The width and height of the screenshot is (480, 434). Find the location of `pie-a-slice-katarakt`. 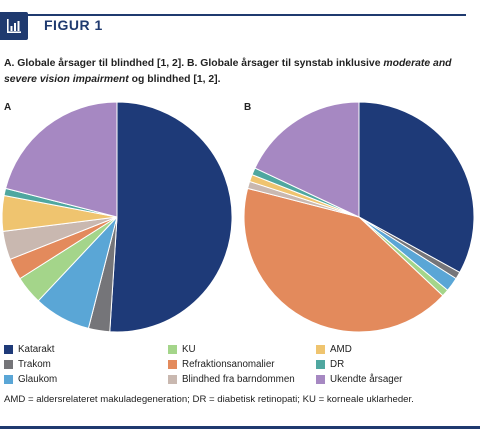

pie-a-slice-katarakt is located at coordinates (171, 217).